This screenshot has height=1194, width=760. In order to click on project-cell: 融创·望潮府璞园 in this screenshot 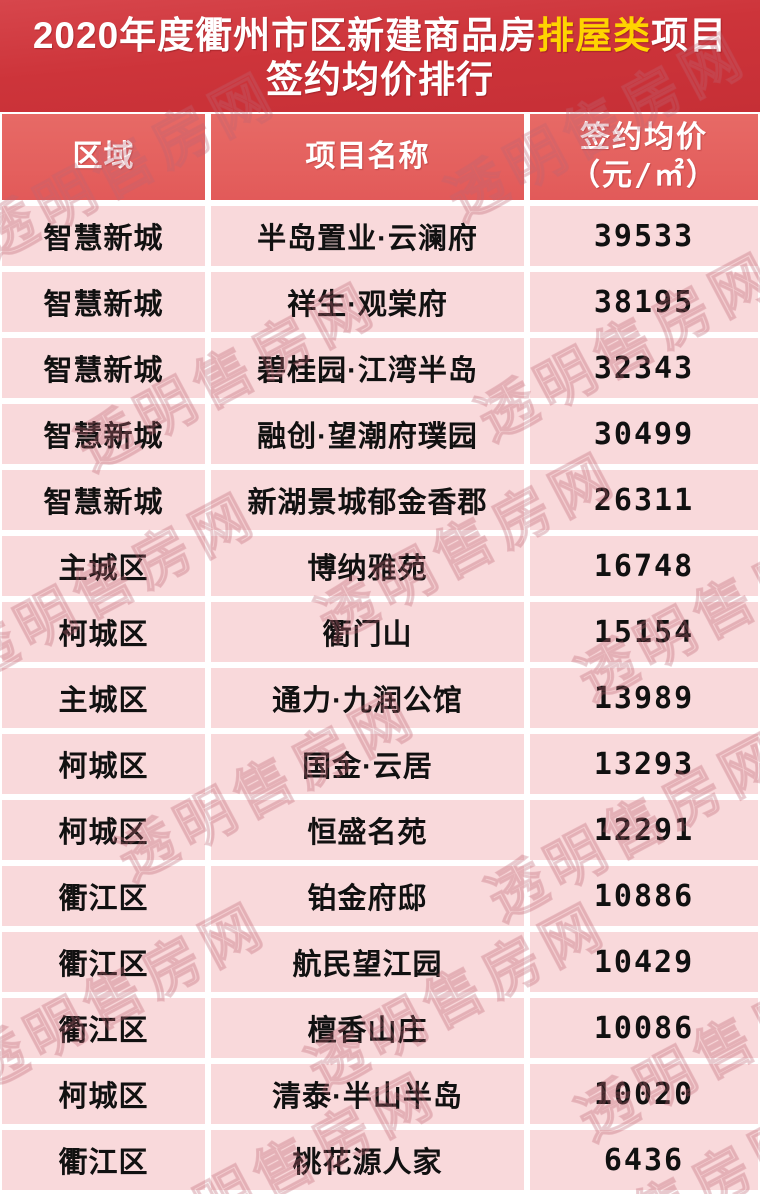, I will do `click(367, 434)`.